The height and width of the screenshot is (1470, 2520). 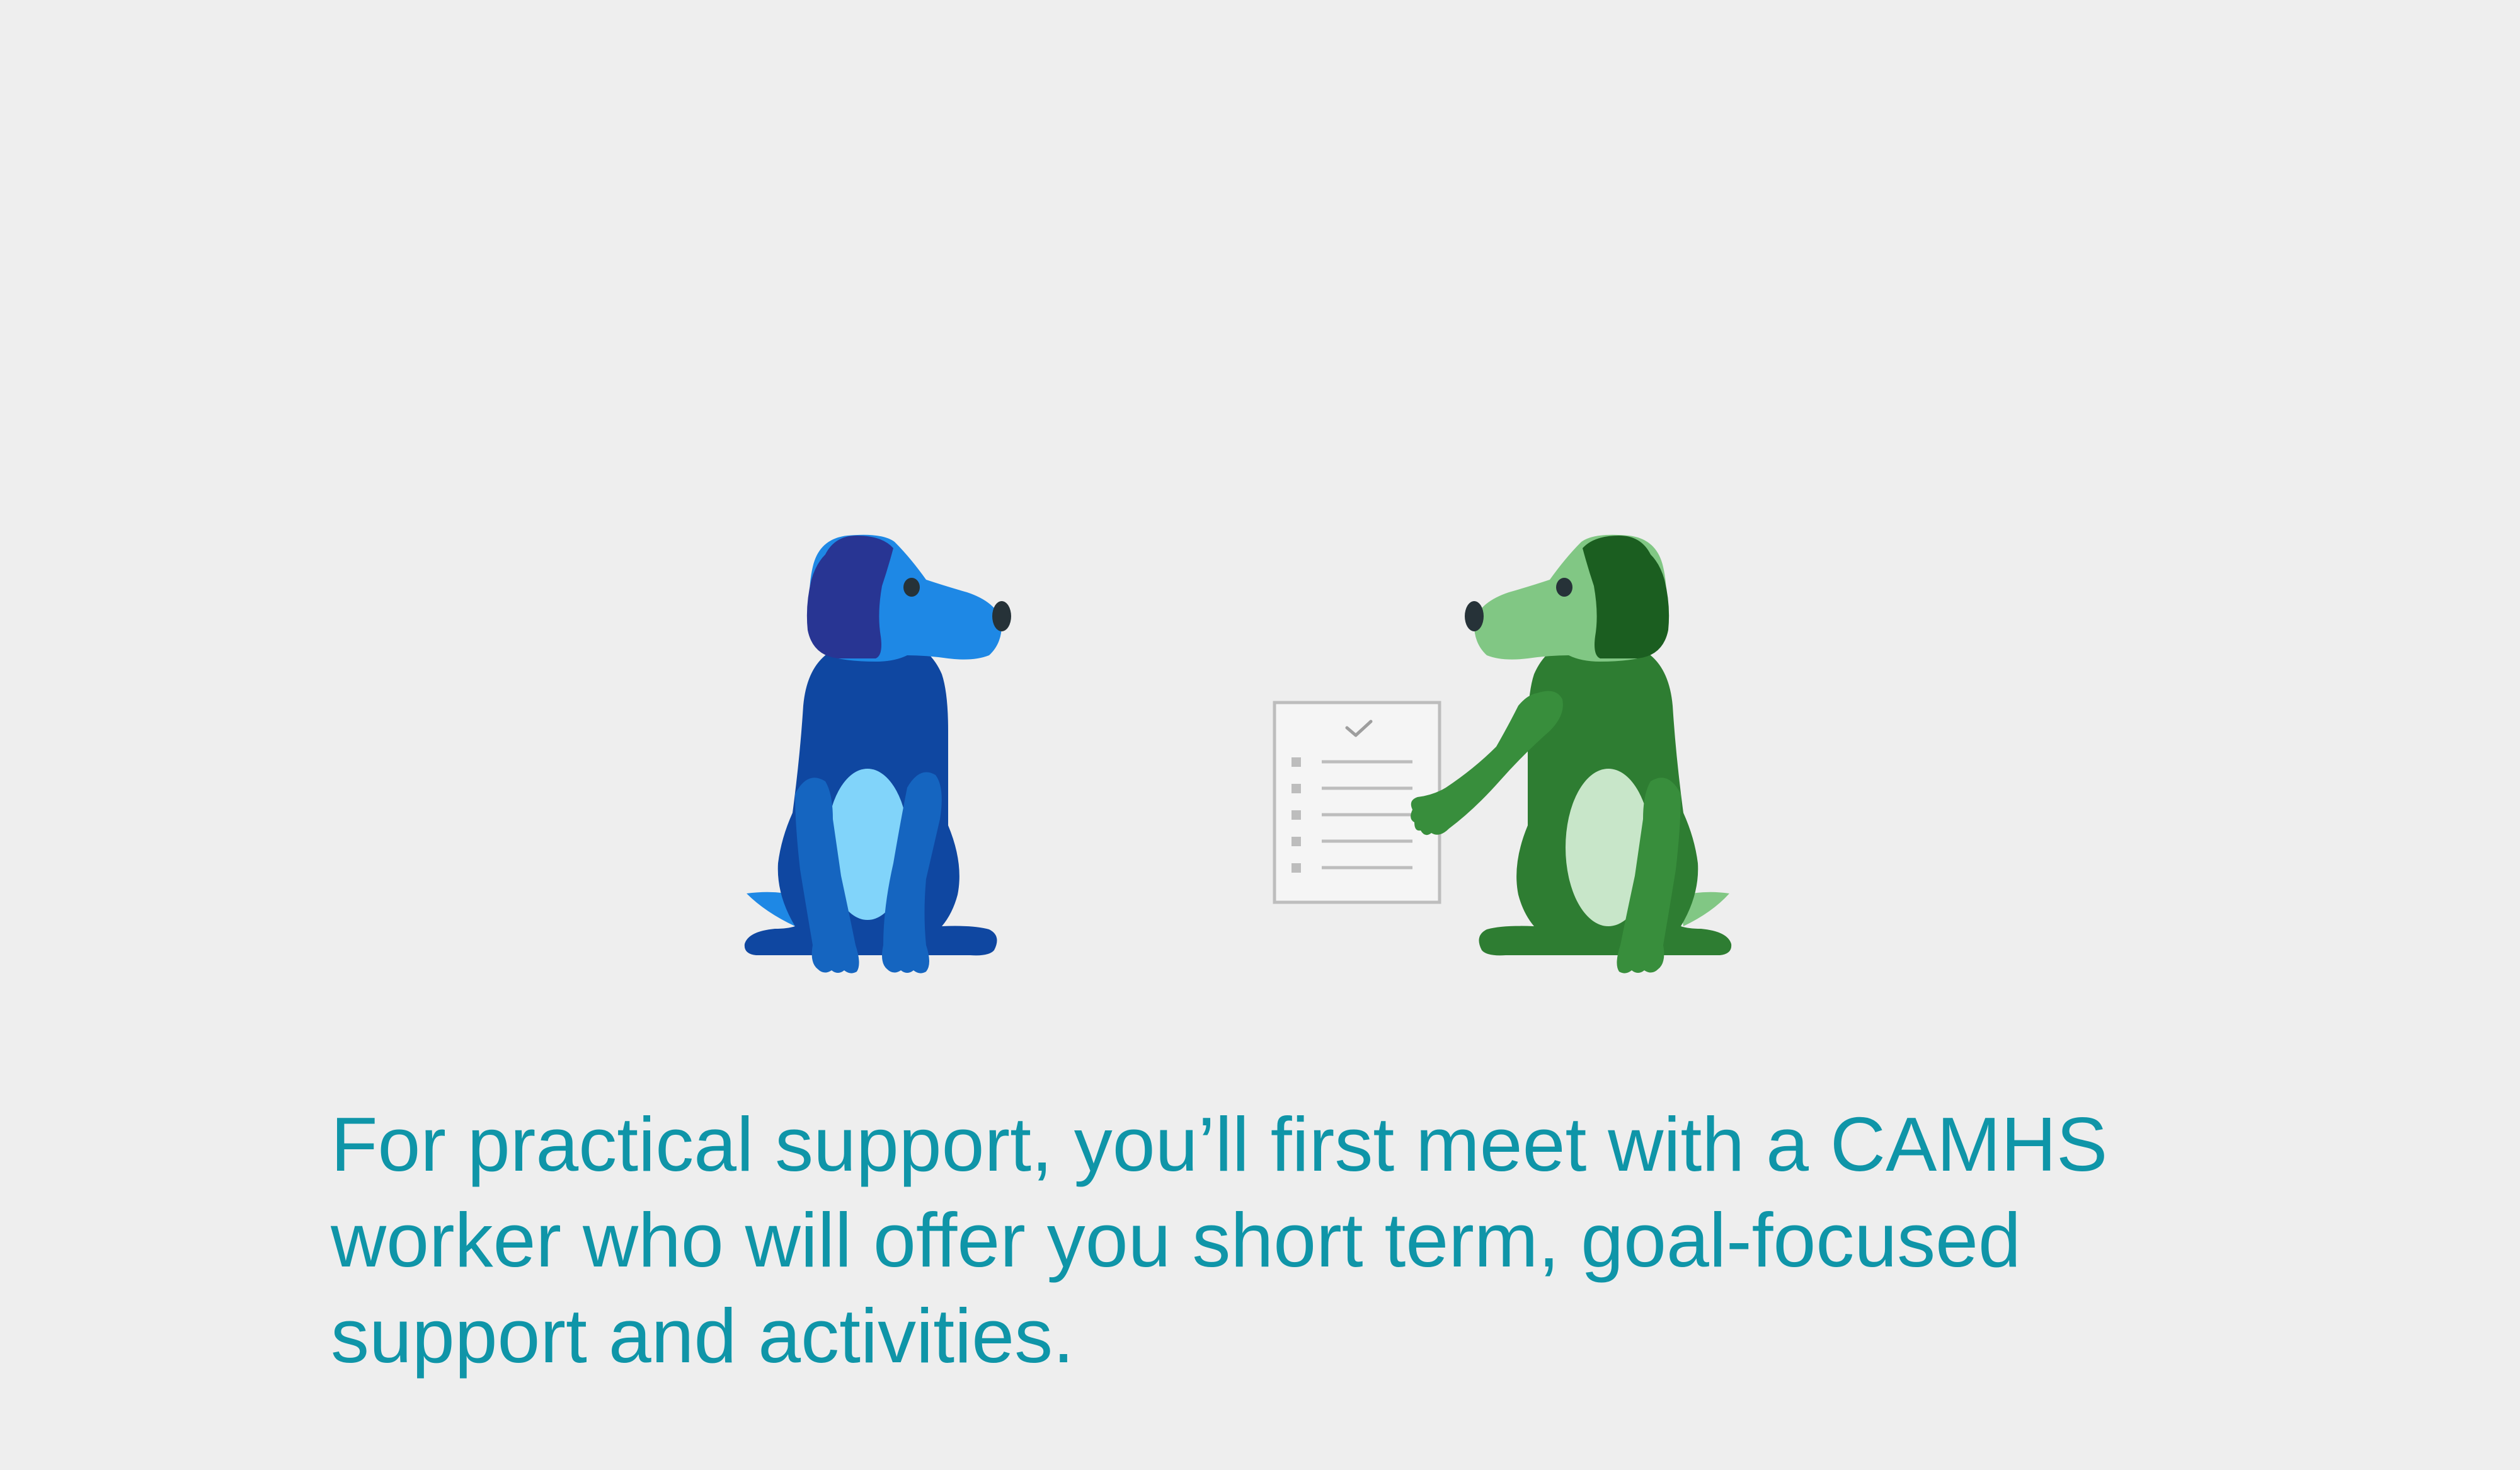 I want to click on checkmark-icon, so click(x=1359, y=728).